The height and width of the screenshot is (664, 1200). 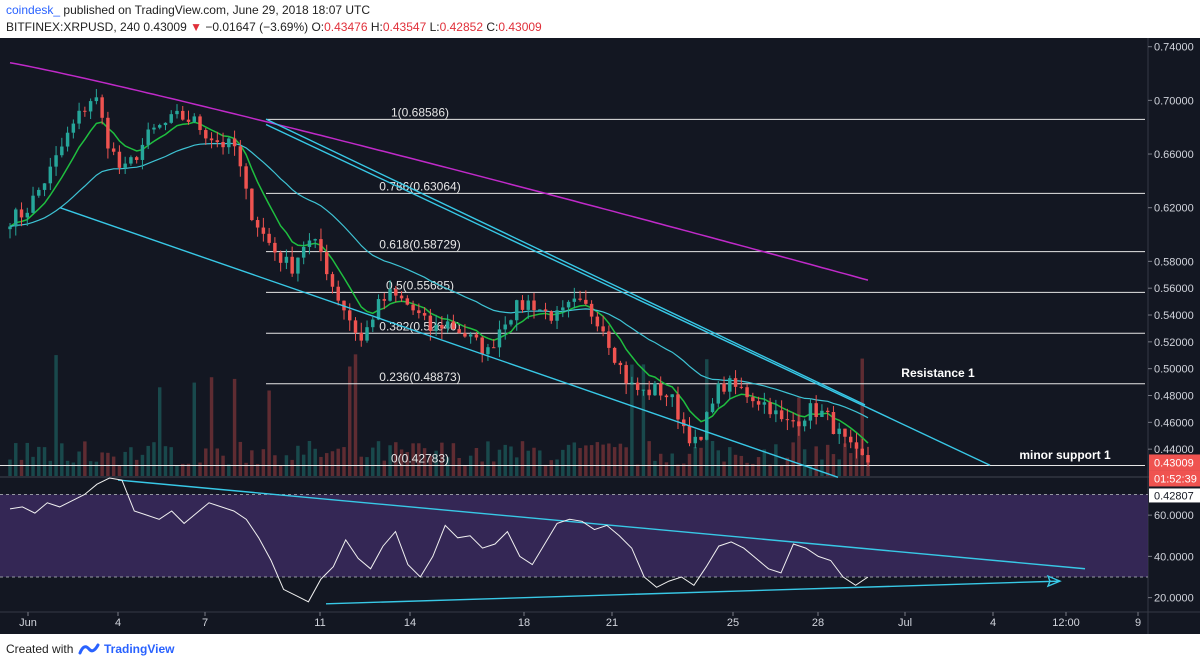 What do you see at coordinates (1174, 516) in the screenshot?
I see `rsi-tick-label: 60.0000` at bounding box center [1174, 516].